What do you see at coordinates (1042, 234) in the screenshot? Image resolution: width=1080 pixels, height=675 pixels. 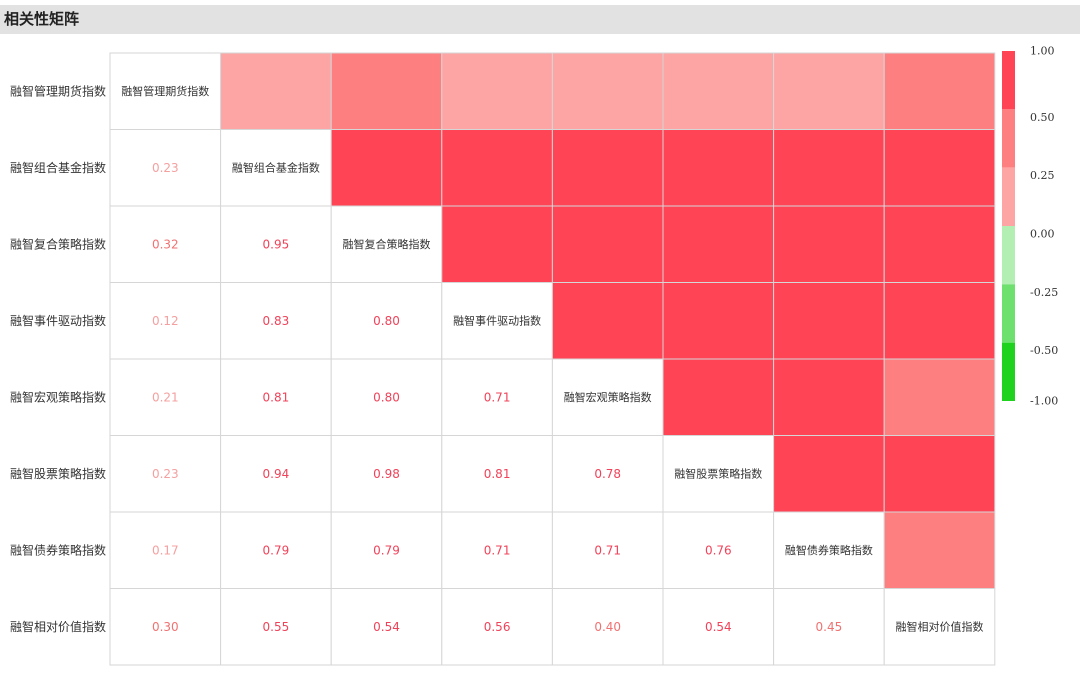 I see `color-scale-tick: 0.00` at bounding box center [1042, 234].